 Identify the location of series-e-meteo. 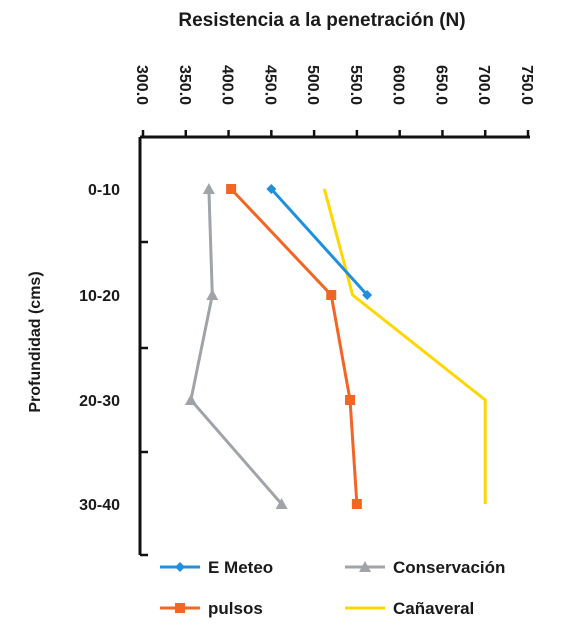
(319, 242).